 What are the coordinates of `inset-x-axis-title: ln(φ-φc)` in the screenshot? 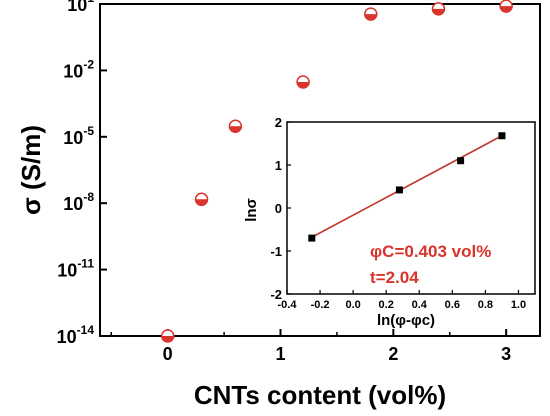 It's located at (406, 320).